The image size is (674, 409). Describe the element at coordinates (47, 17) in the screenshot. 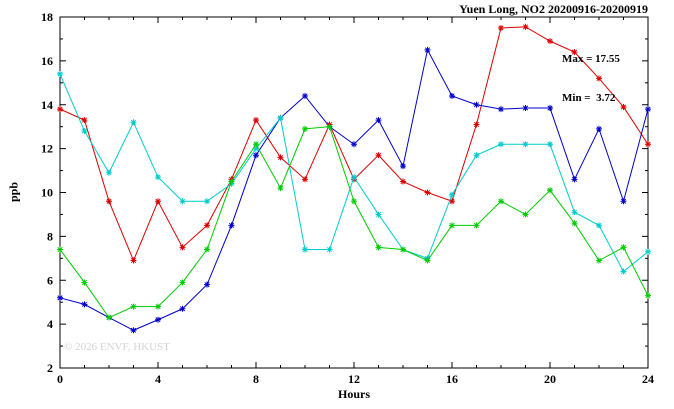

I see `y-tick-label: 18` at that location.